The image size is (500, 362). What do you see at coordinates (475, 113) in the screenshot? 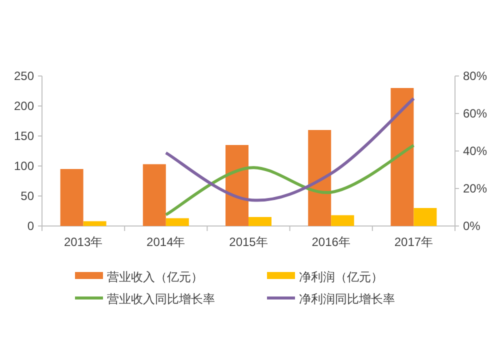
I see `y2-tick-label: 60%` at bounding box center [475, 113].